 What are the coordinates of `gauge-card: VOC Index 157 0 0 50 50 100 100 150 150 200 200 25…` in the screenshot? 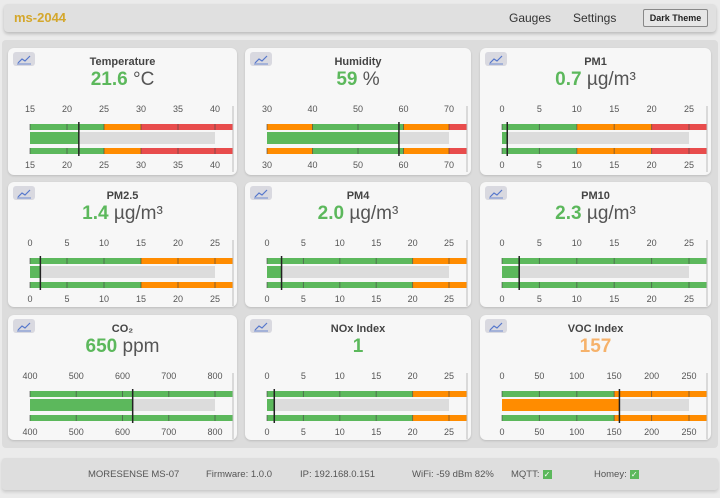 It's located at (595, 377).